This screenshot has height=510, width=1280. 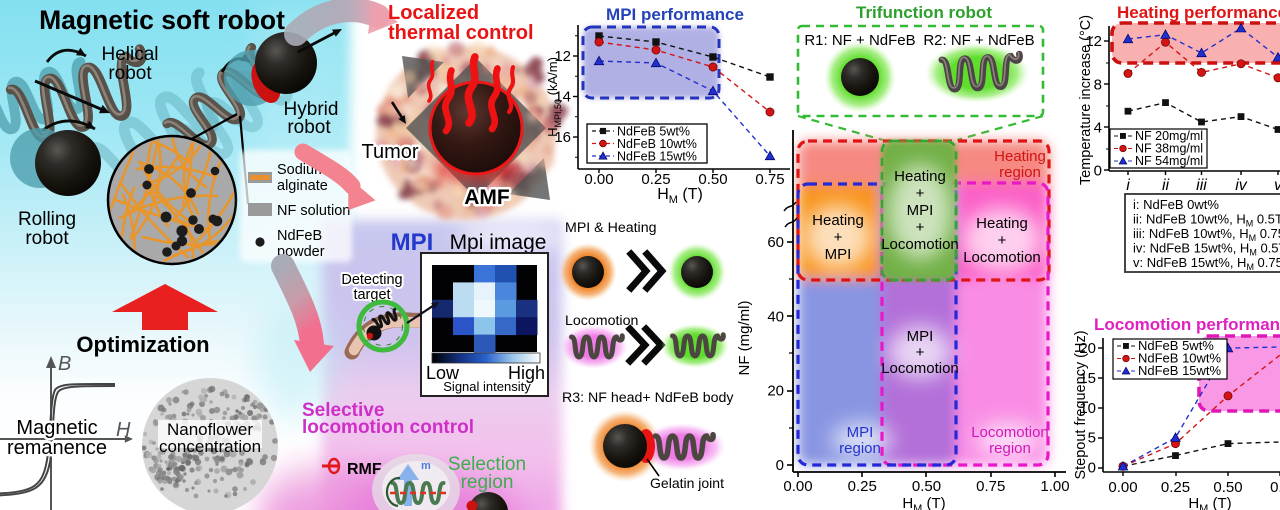 What do you see at coordinates (461, 33) in the screenshot?
I see `svg-text: thermal control` at bounding box center [461, 33].